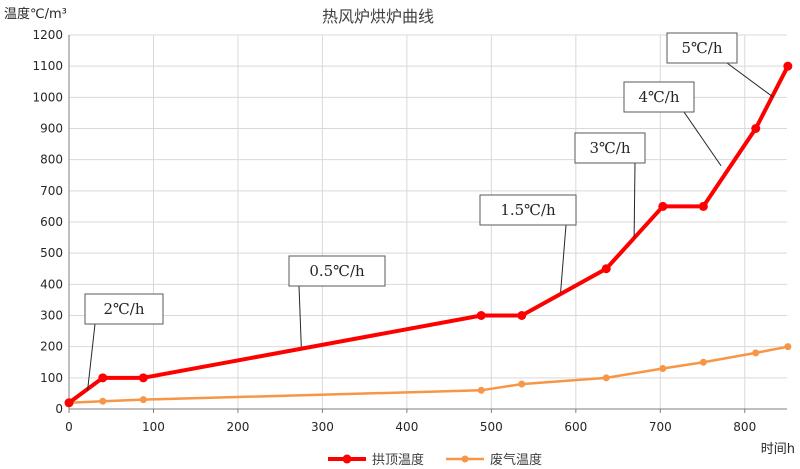  I want to click on callout-label: 0.5℃/h, so click(337, 271).